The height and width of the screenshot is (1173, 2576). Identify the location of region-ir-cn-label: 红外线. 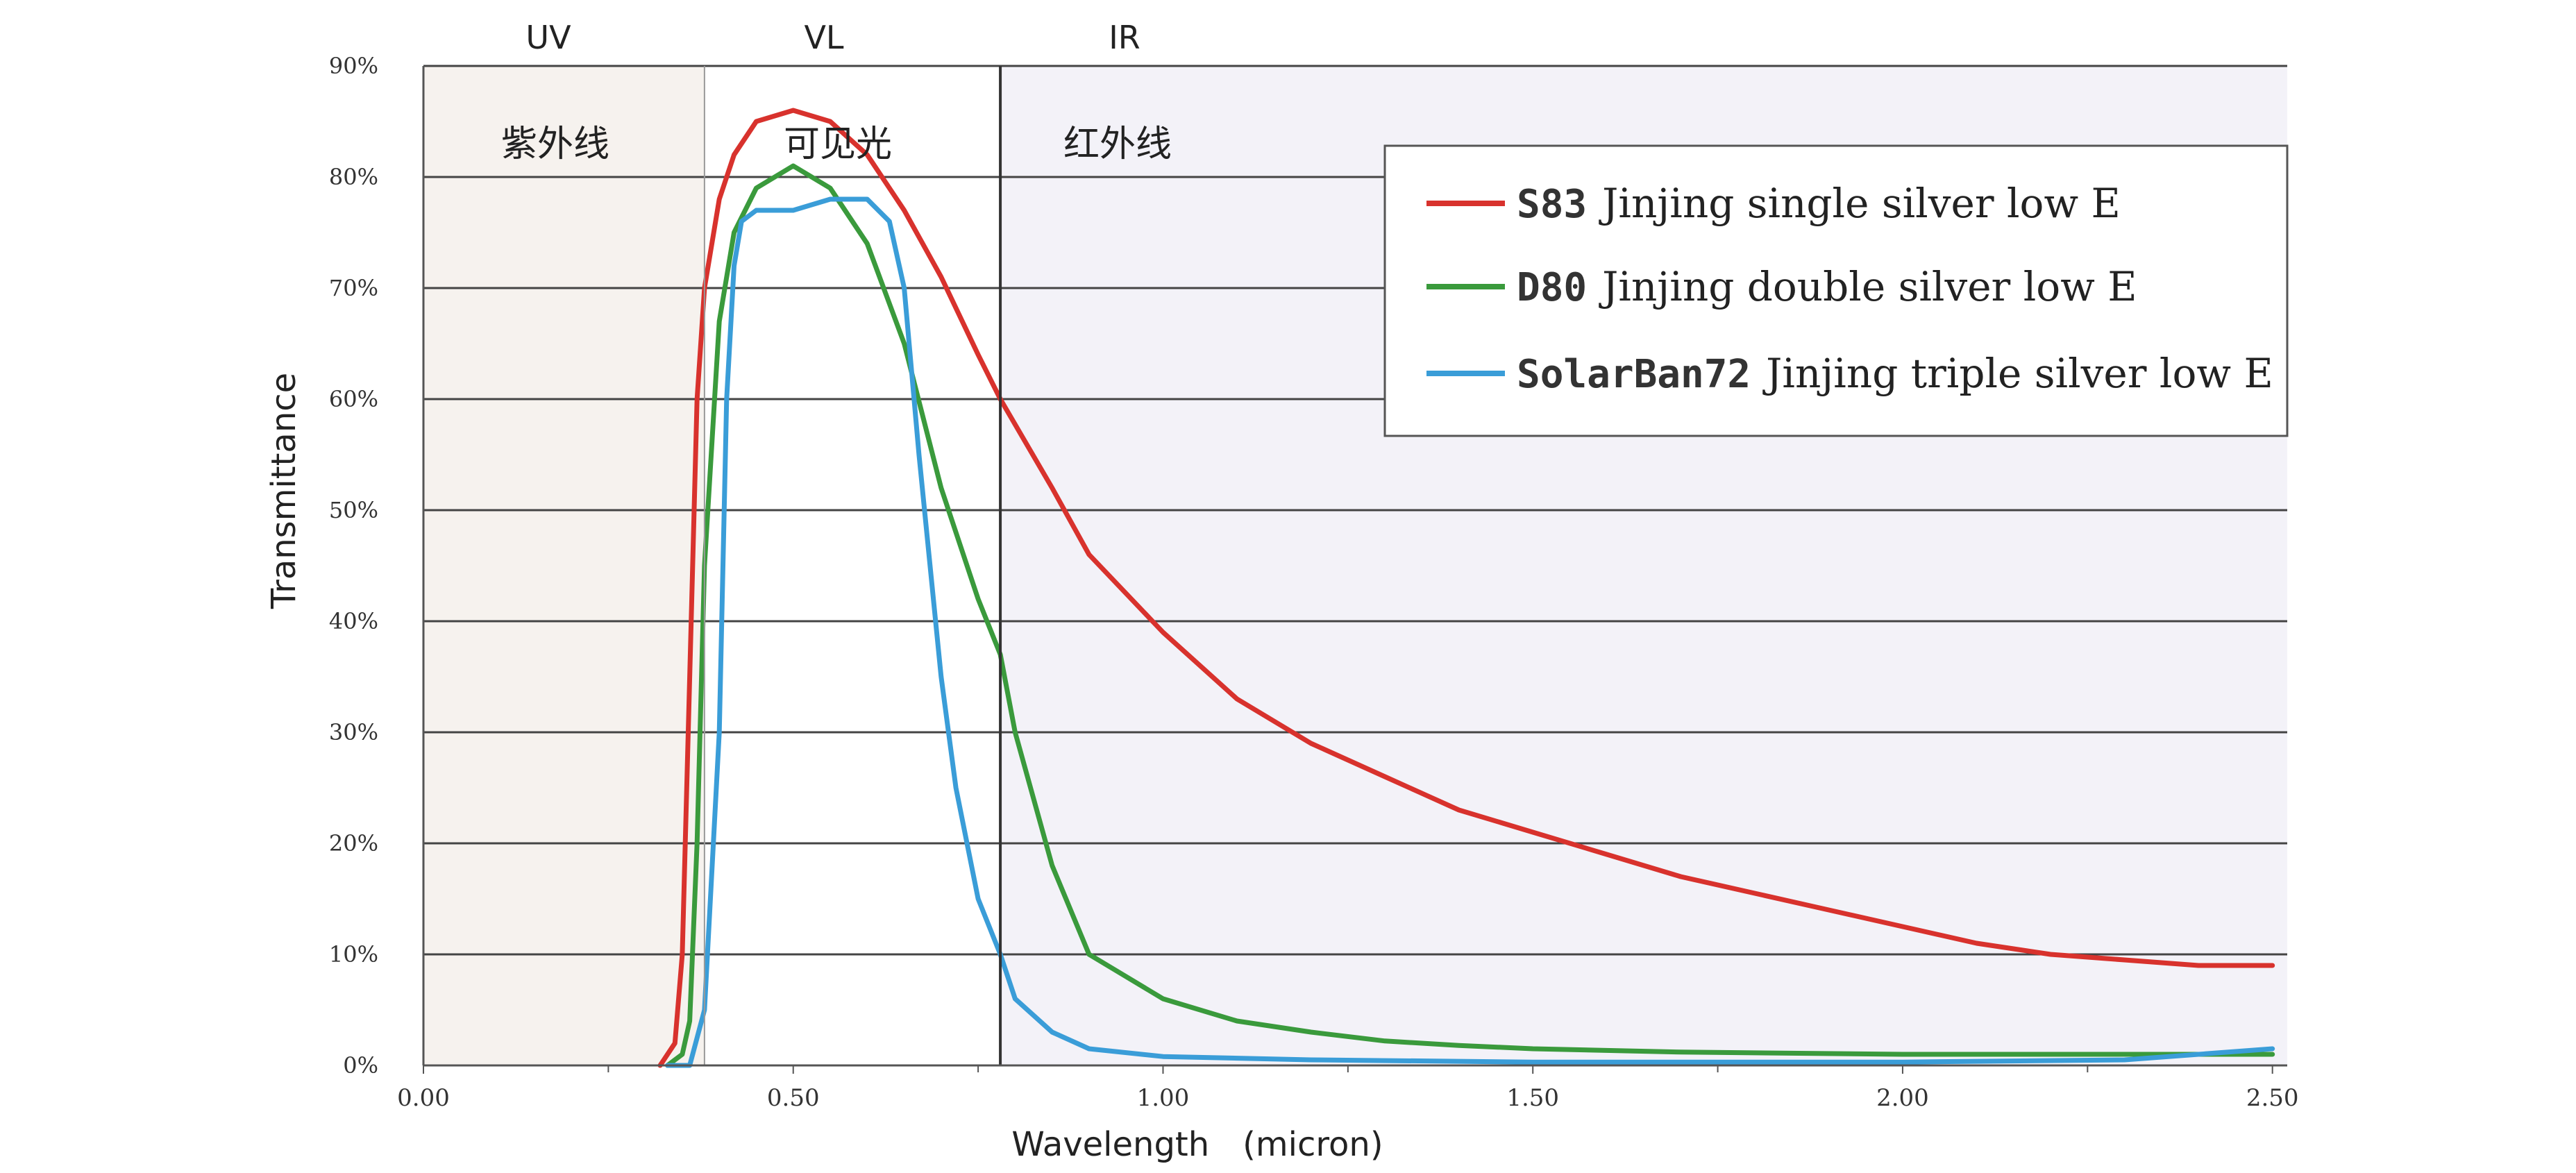
(1117, 144).